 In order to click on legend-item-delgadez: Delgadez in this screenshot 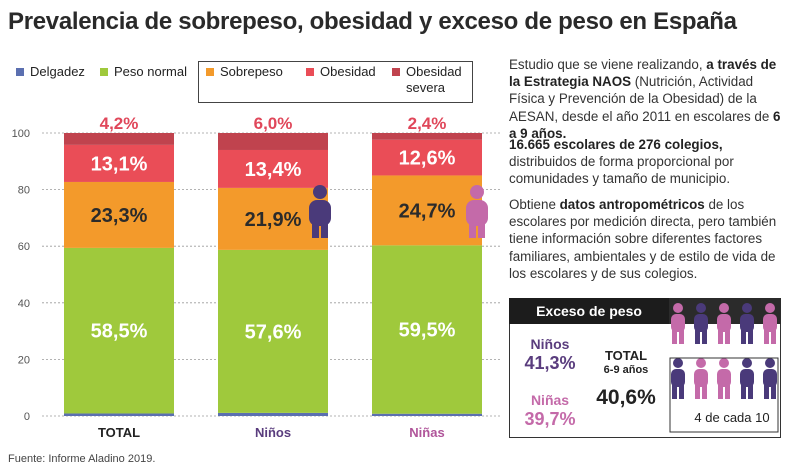, I will do `click(50, 71)`.